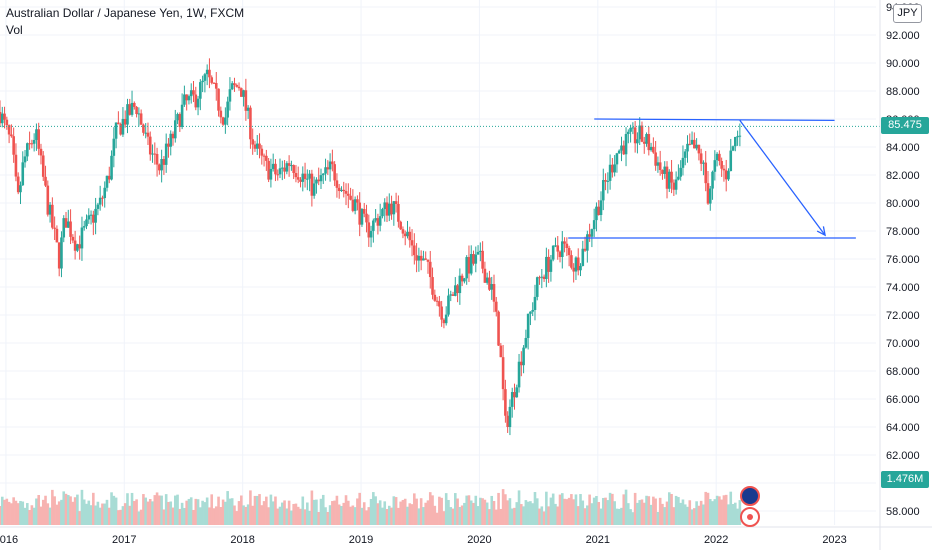  Describe the element at coordinates (782, 178) in the screenshot. I see `projection-arrow` at that location.